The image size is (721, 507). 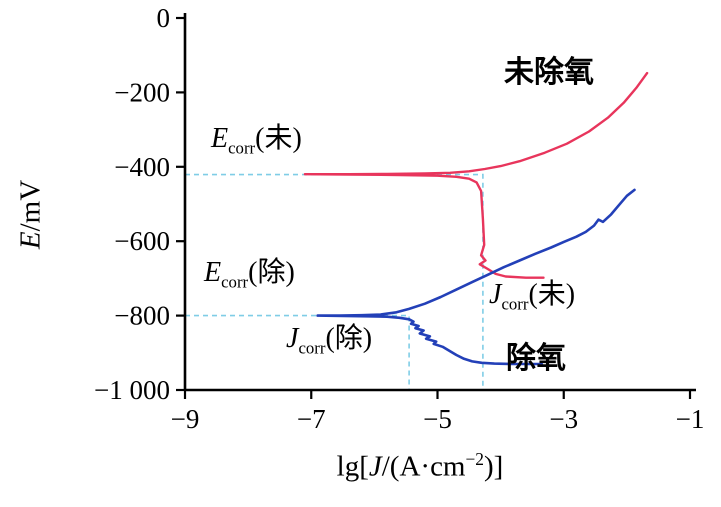 I want to click on annotation-jcorr-wei: Jcorr(未), so click(x=532, y=296).